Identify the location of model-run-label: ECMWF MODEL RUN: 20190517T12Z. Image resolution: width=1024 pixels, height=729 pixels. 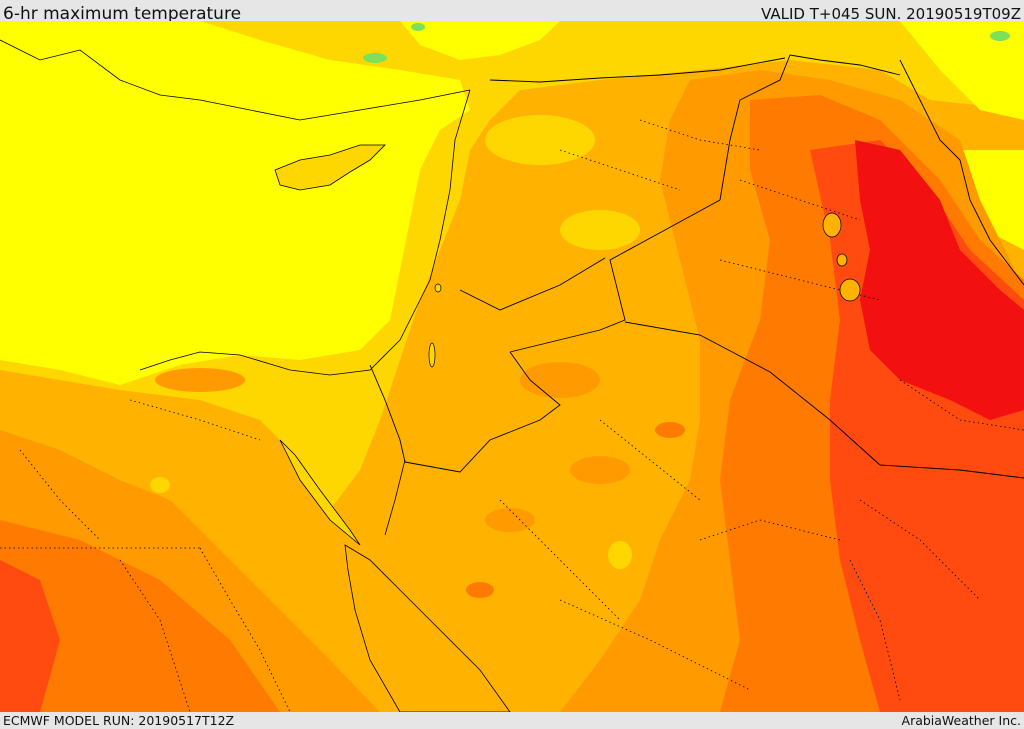
(119, 720).